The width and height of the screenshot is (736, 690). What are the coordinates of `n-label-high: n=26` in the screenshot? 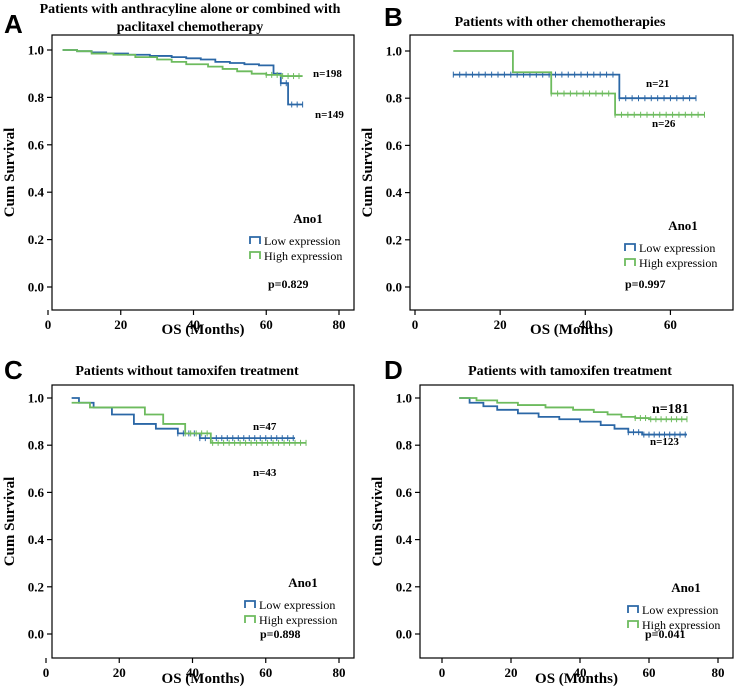 It's located at (664, 124).